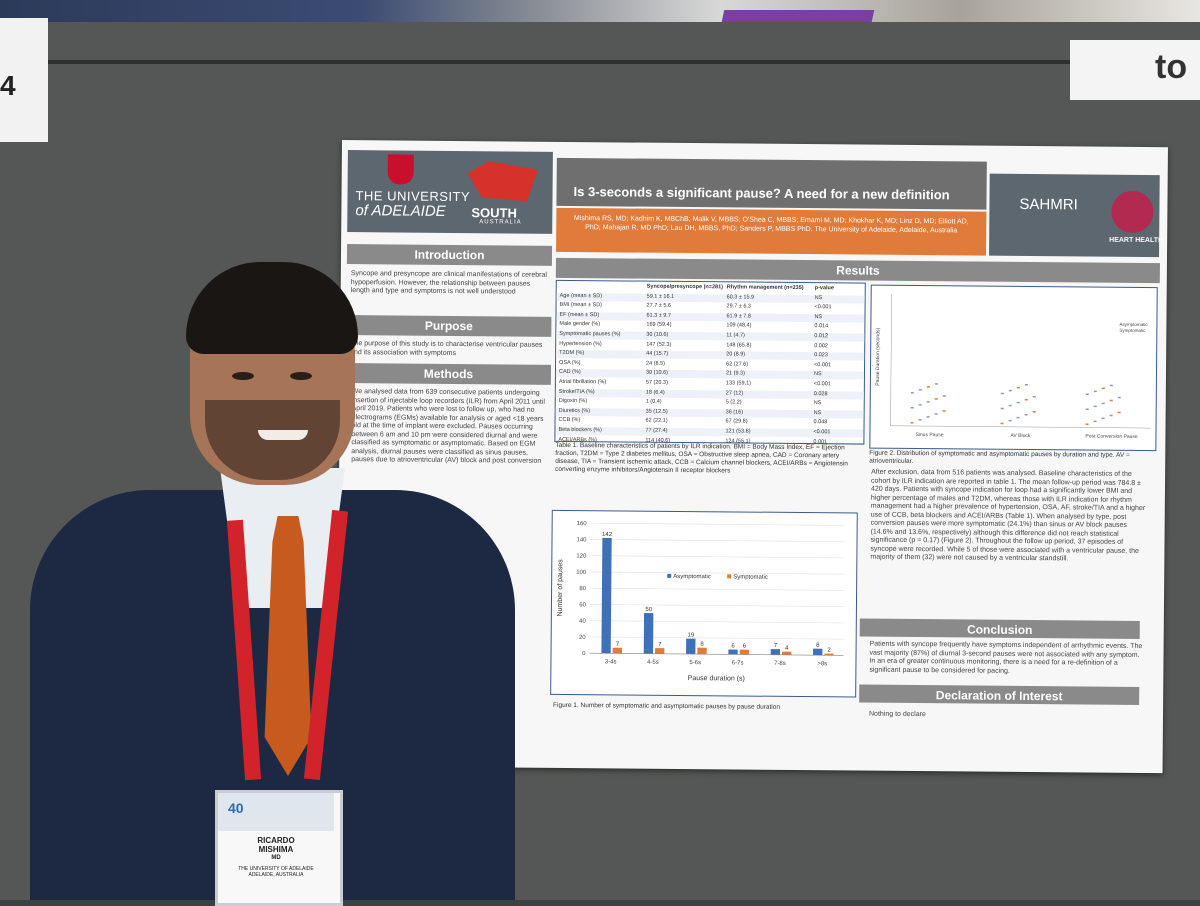 The height and width of the screenshot is (906, 1200). I want to click on university-name-sub: of ADELAIDE, so click(400, 211).